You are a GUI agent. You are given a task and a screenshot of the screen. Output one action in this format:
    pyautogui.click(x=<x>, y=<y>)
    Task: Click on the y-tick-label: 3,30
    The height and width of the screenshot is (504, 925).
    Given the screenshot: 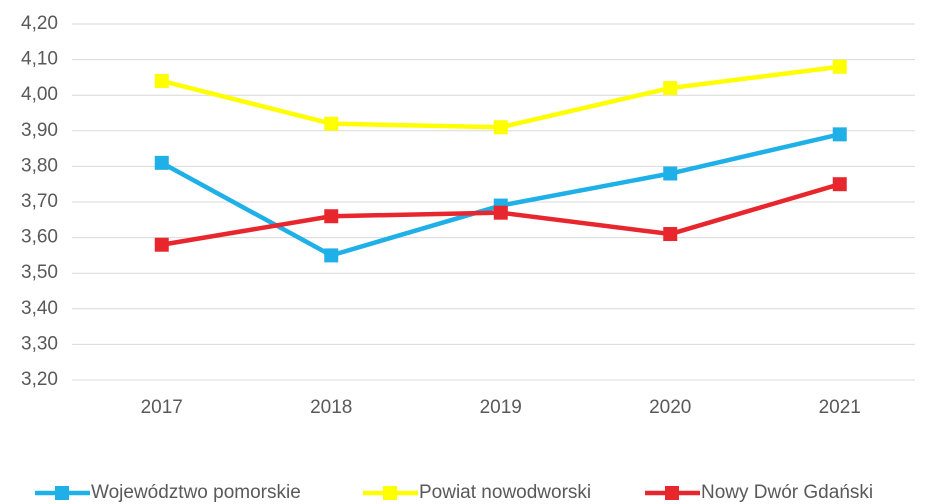 What is the action you would take?
    pyautogui.click(x=39, y=343)
    